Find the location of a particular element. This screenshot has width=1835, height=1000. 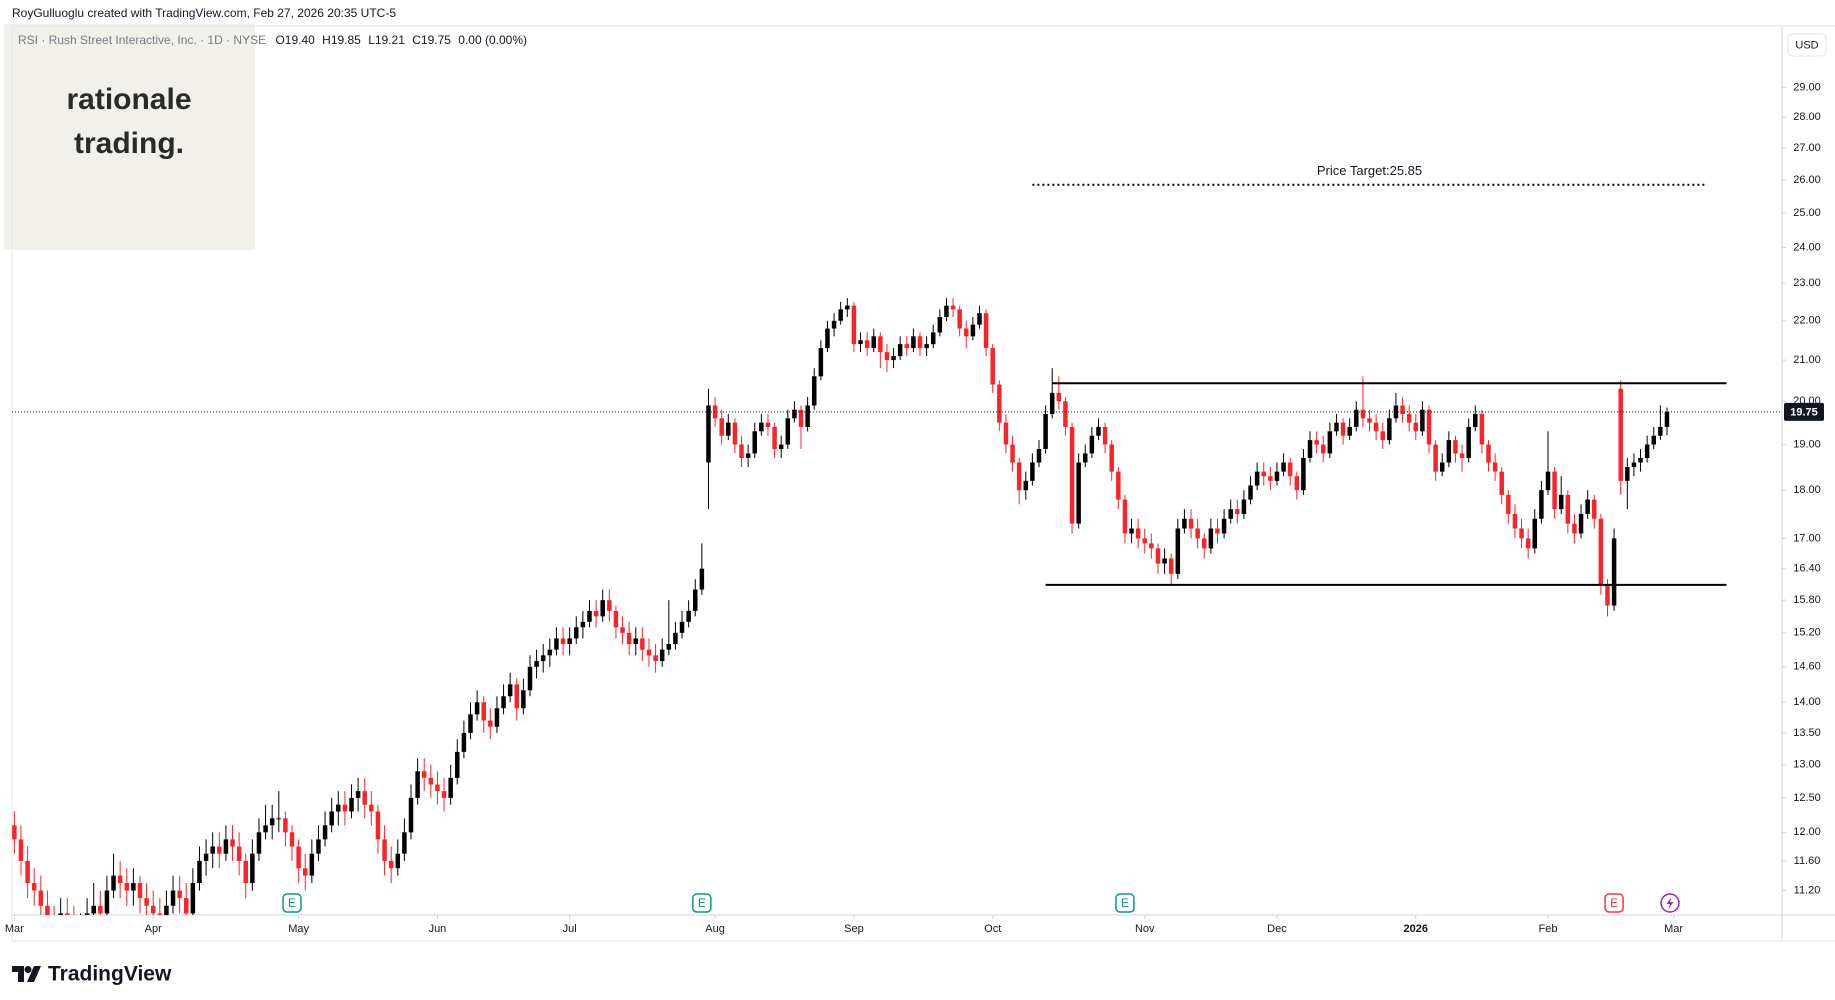

x-tick-label: 2026 is located at coordinates (1416, 929).